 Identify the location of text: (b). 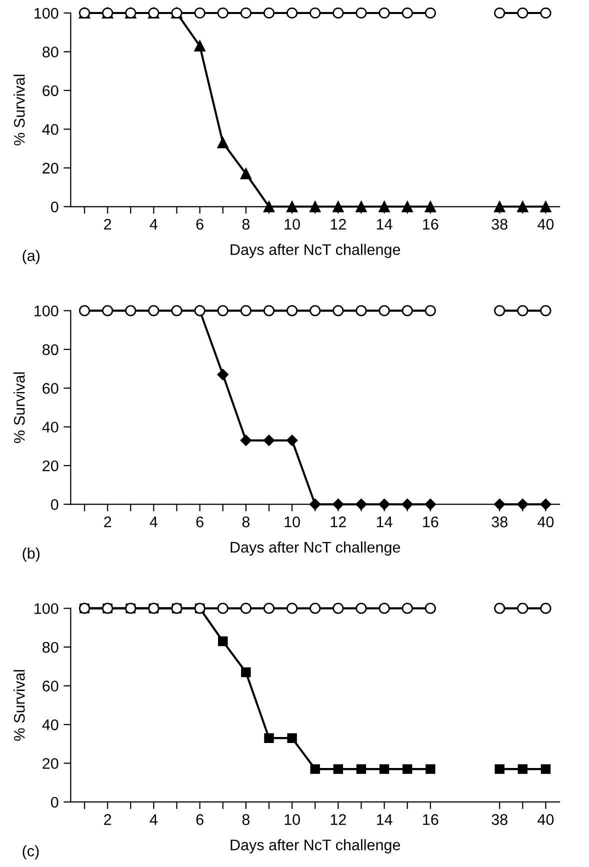
(31, 555).